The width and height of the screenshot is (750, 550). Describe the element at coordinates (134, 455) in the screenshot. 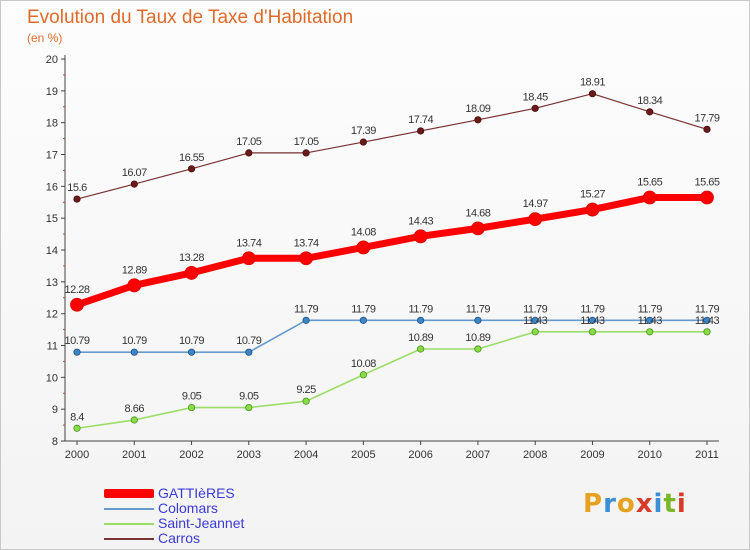

I see `x-tick-label: 2001` at that location.